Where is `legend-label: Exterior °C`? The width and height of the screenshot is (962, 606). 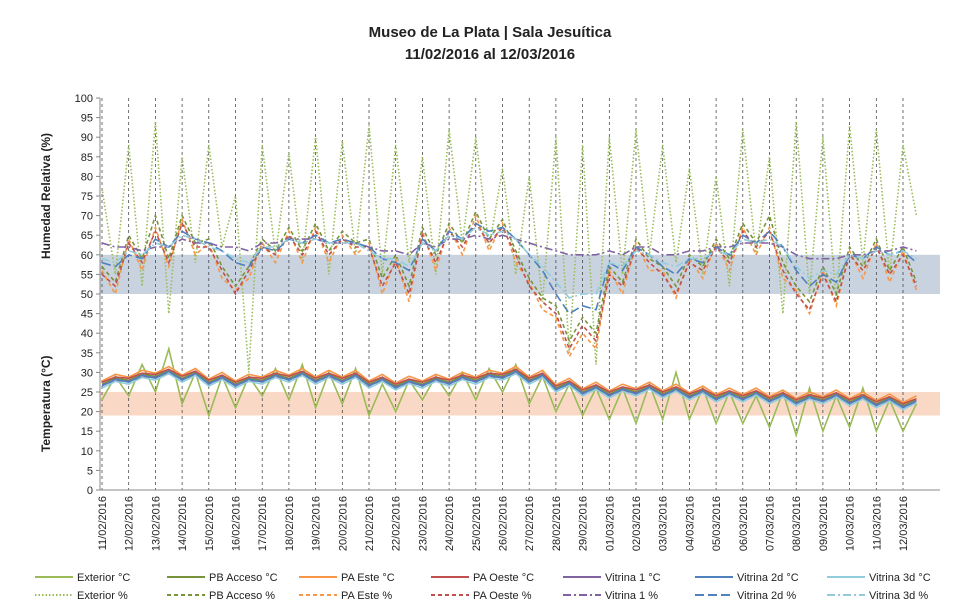
legend-label: Exterior °C is located at coordinates (103, 578).